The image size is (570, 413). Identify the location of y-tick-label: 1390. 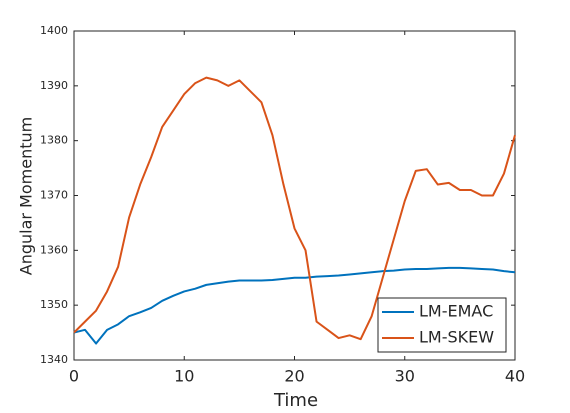
(54, 85).